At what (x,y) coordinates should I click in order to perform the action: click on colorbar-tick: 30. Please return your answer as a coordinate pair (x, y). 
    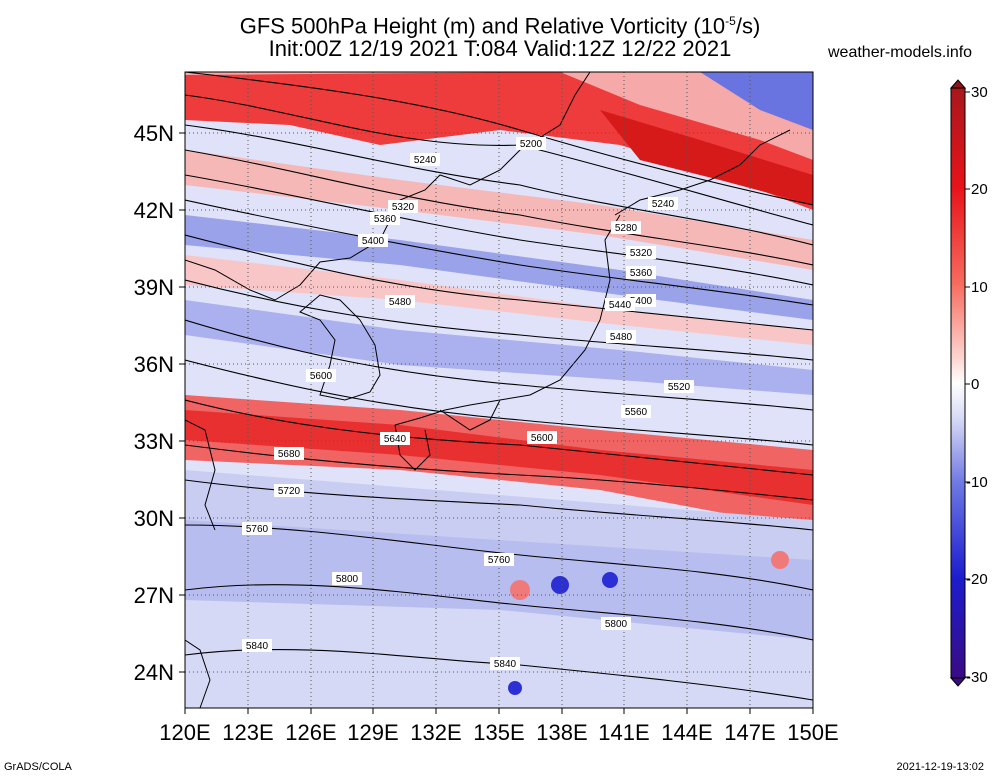
    Looking at the image, I should click on (979, 92).